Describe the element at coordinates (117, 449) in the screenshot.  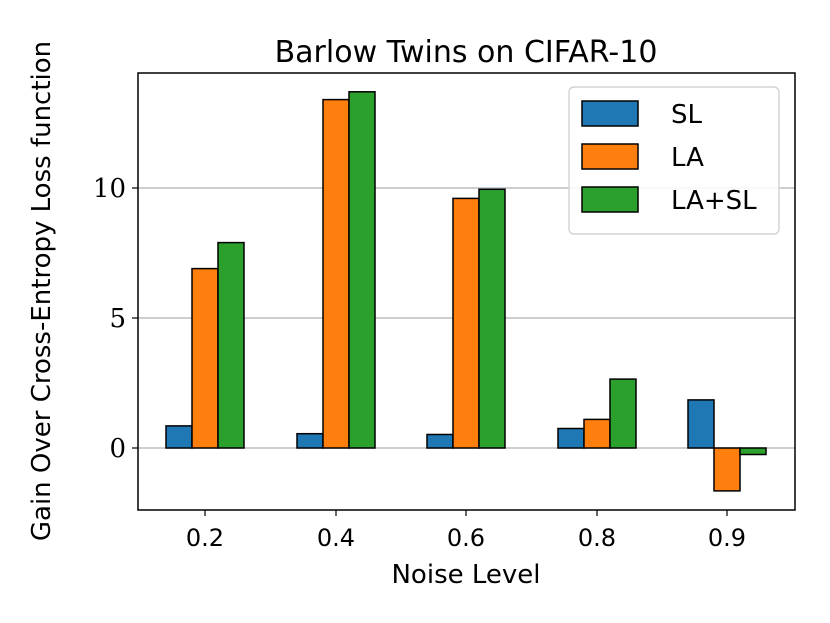
I see `y-tick-label: 0` at that location.